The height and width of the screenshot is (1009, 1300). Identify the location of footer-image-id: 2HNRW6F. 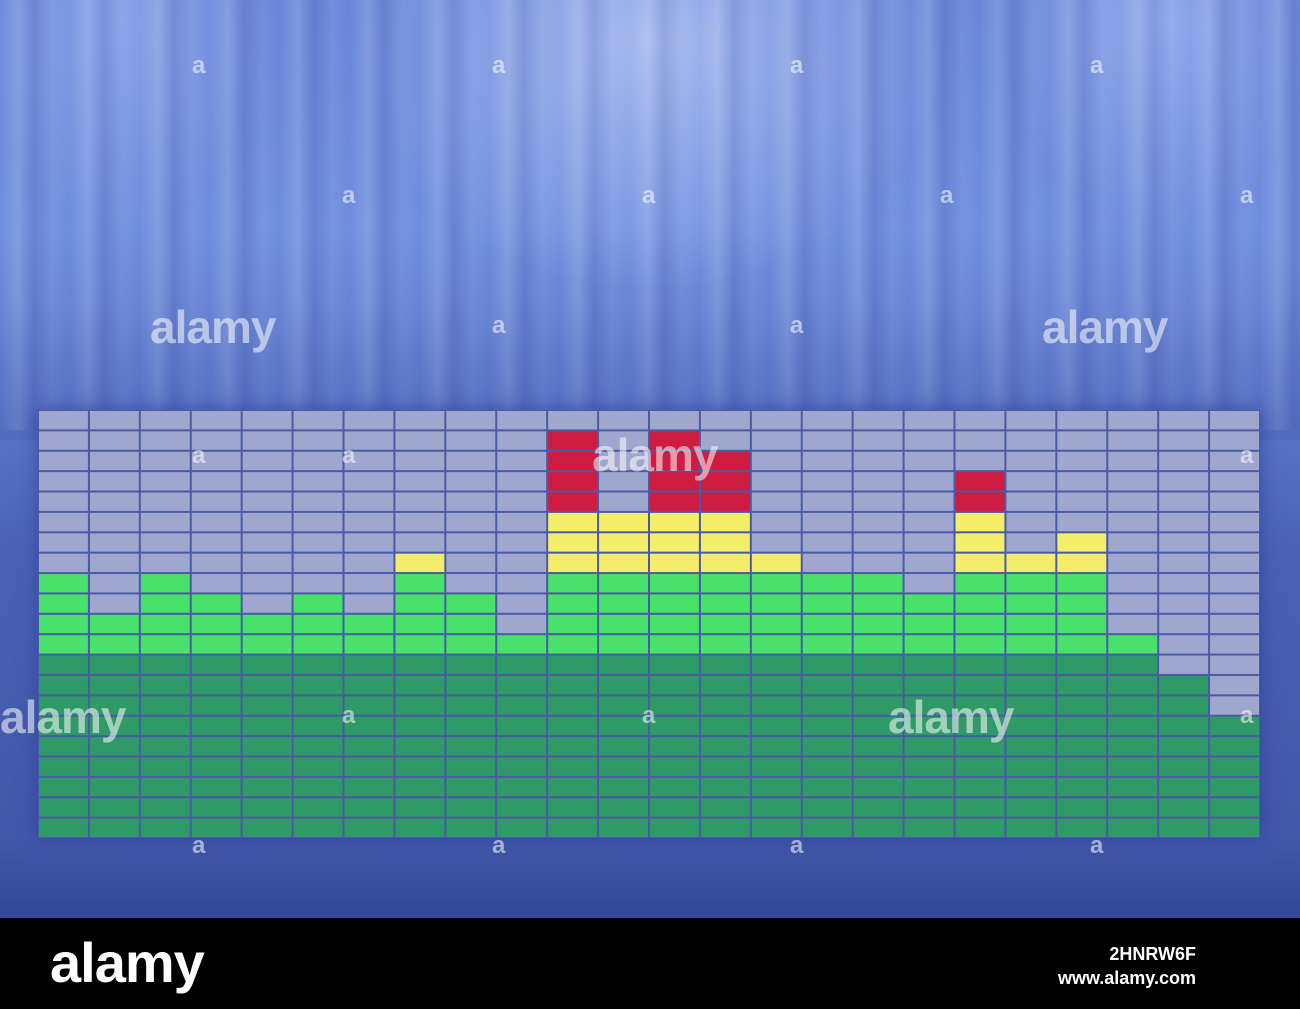
(1152, 954).